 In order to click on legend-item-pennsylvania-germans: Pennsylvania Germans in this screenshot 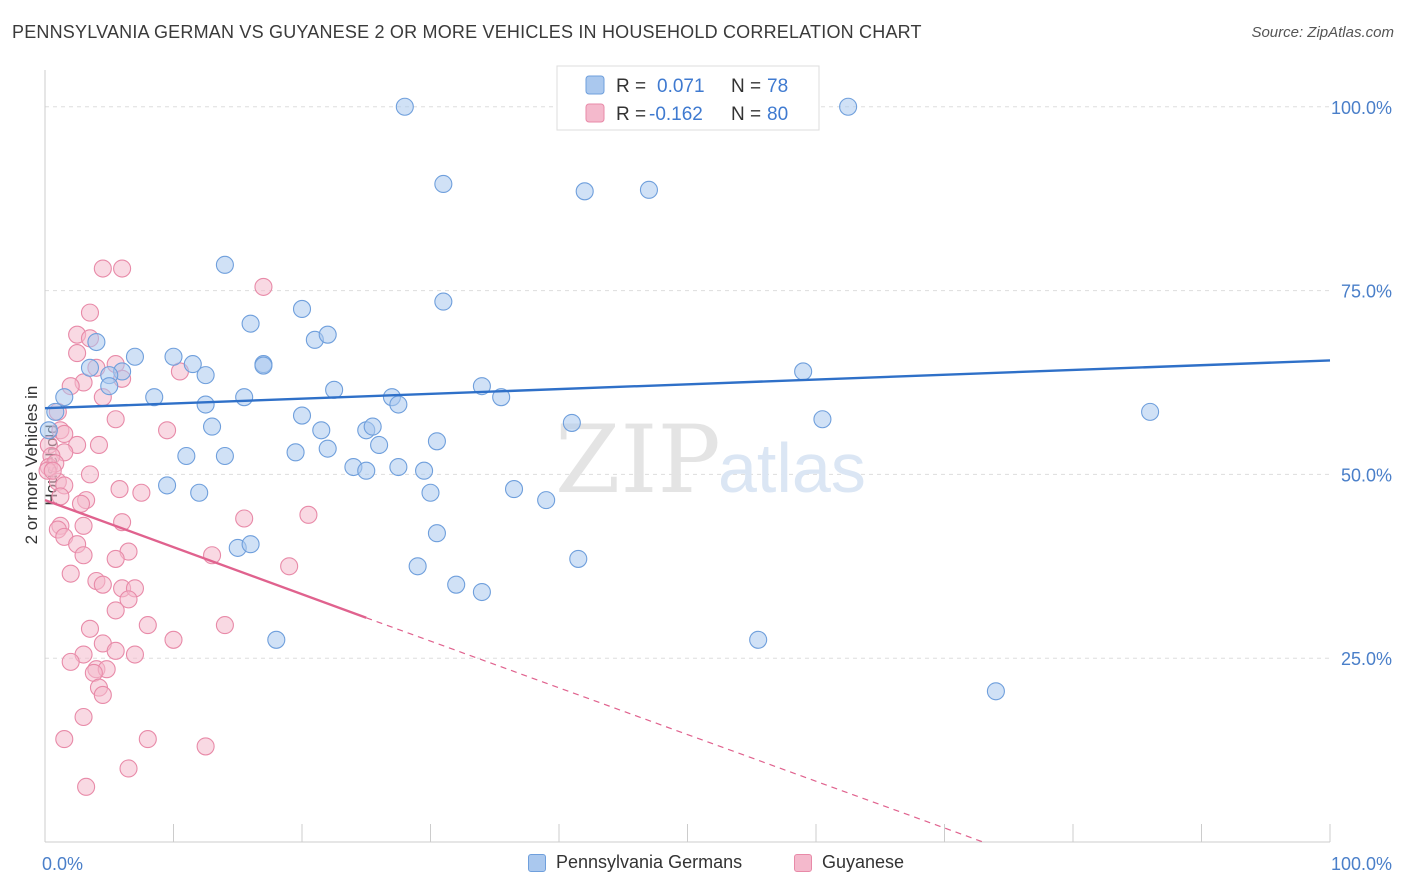, I will do `click(635, 862)`.